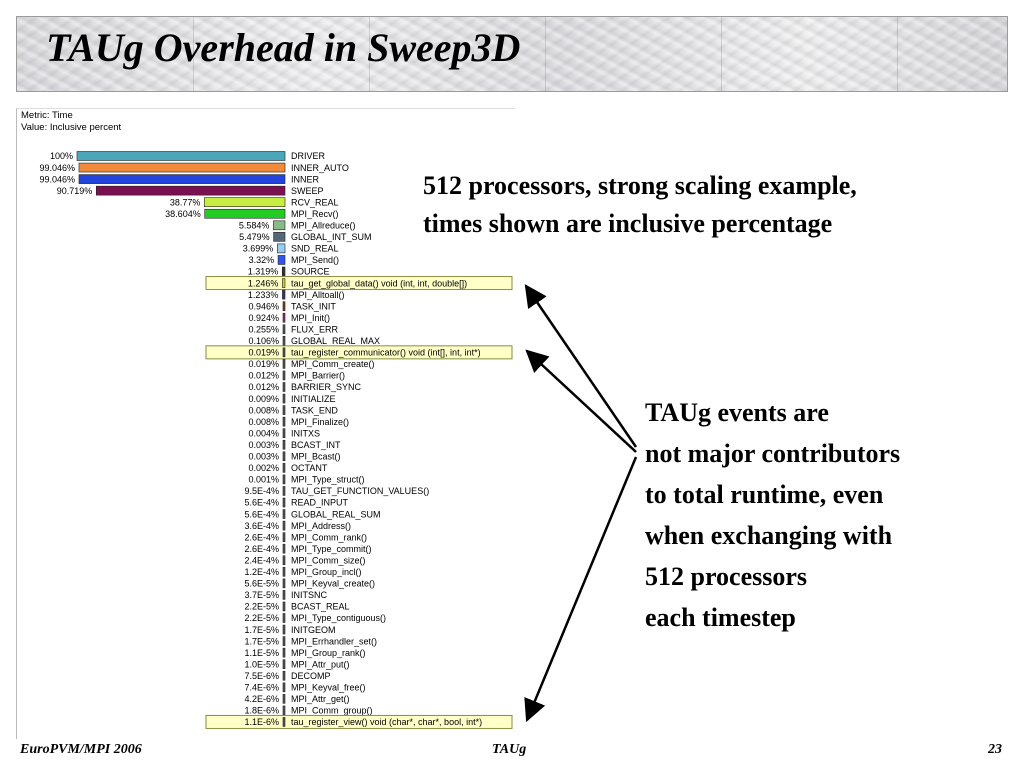 Image resolution: width=1024 pixels, height=768 pixels. I want to click on bar-name-label: BCAST_REAL, so click(320, 607).